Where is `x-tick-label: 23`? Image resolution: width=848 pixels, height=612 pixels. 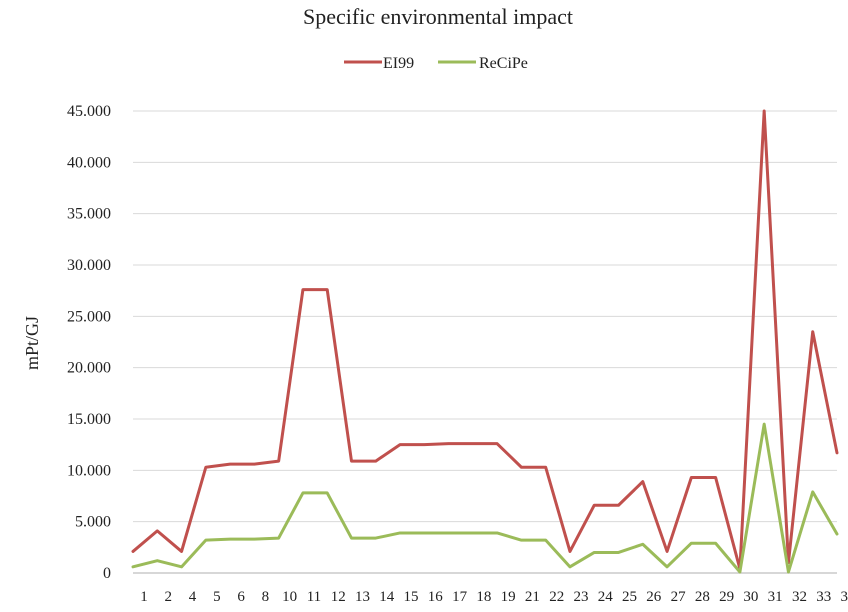
x-tick-label: 23 is located at coordinates (580, 597).